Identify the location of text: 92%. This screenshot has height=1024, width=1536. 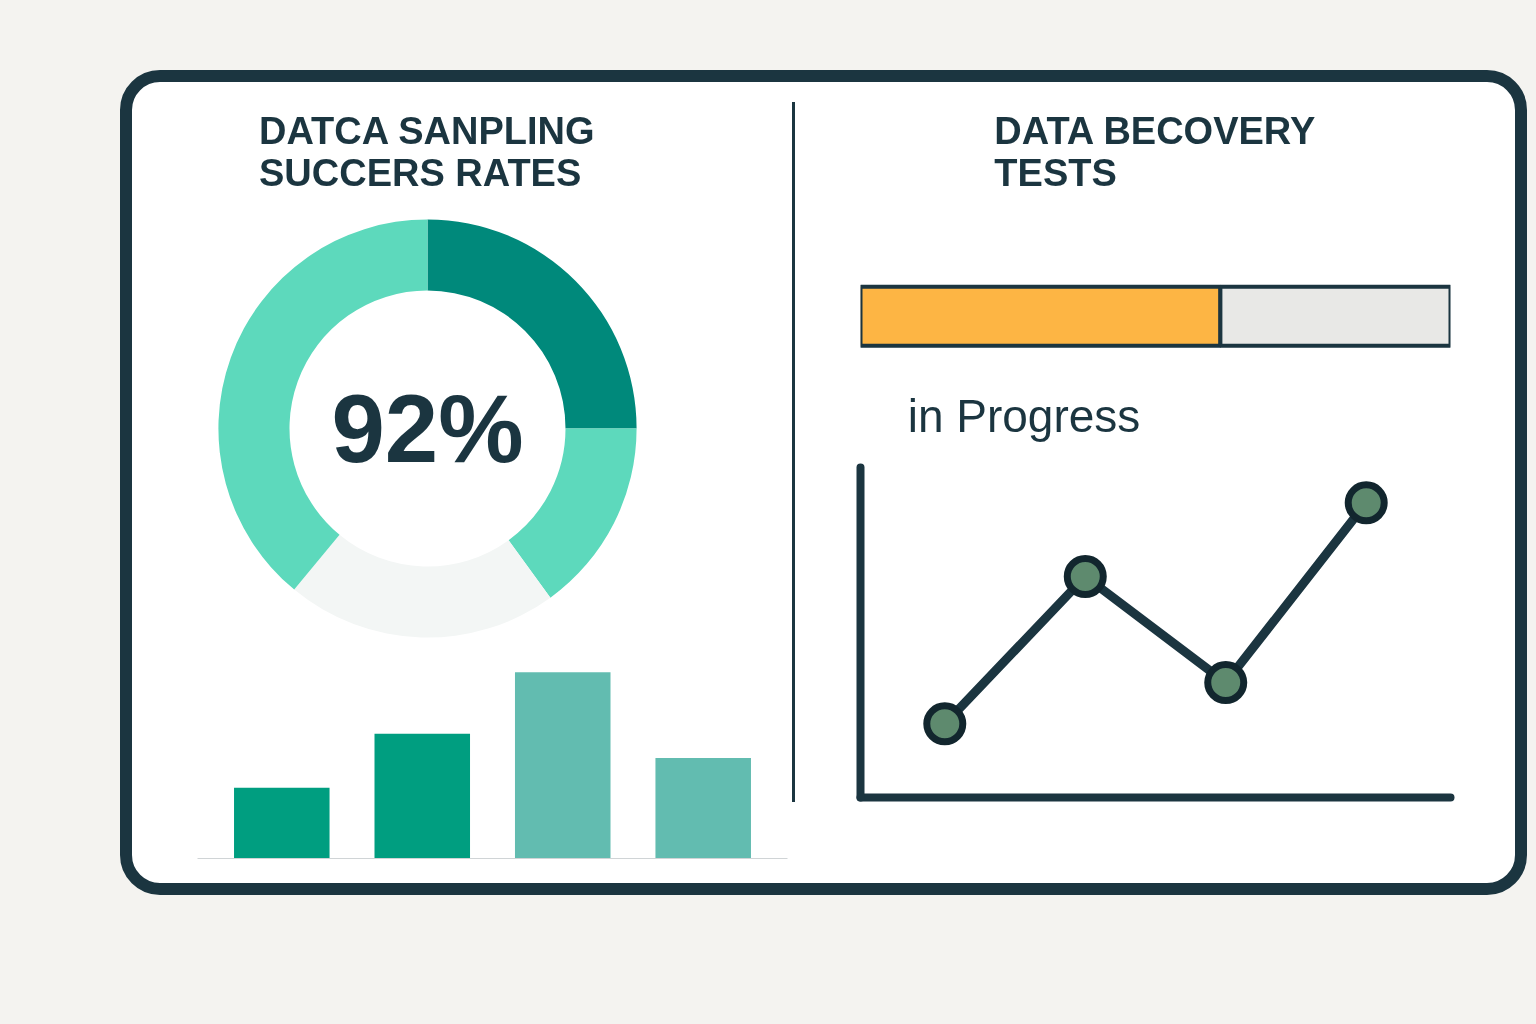
(427, 428).